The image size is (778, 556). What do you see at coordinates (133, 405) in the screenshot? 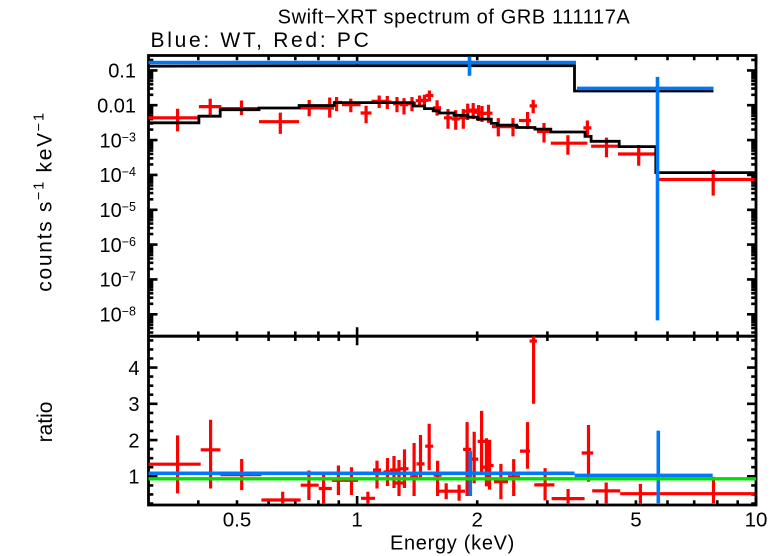
I see `svg-text: 3` at bounding box center [133, 405].